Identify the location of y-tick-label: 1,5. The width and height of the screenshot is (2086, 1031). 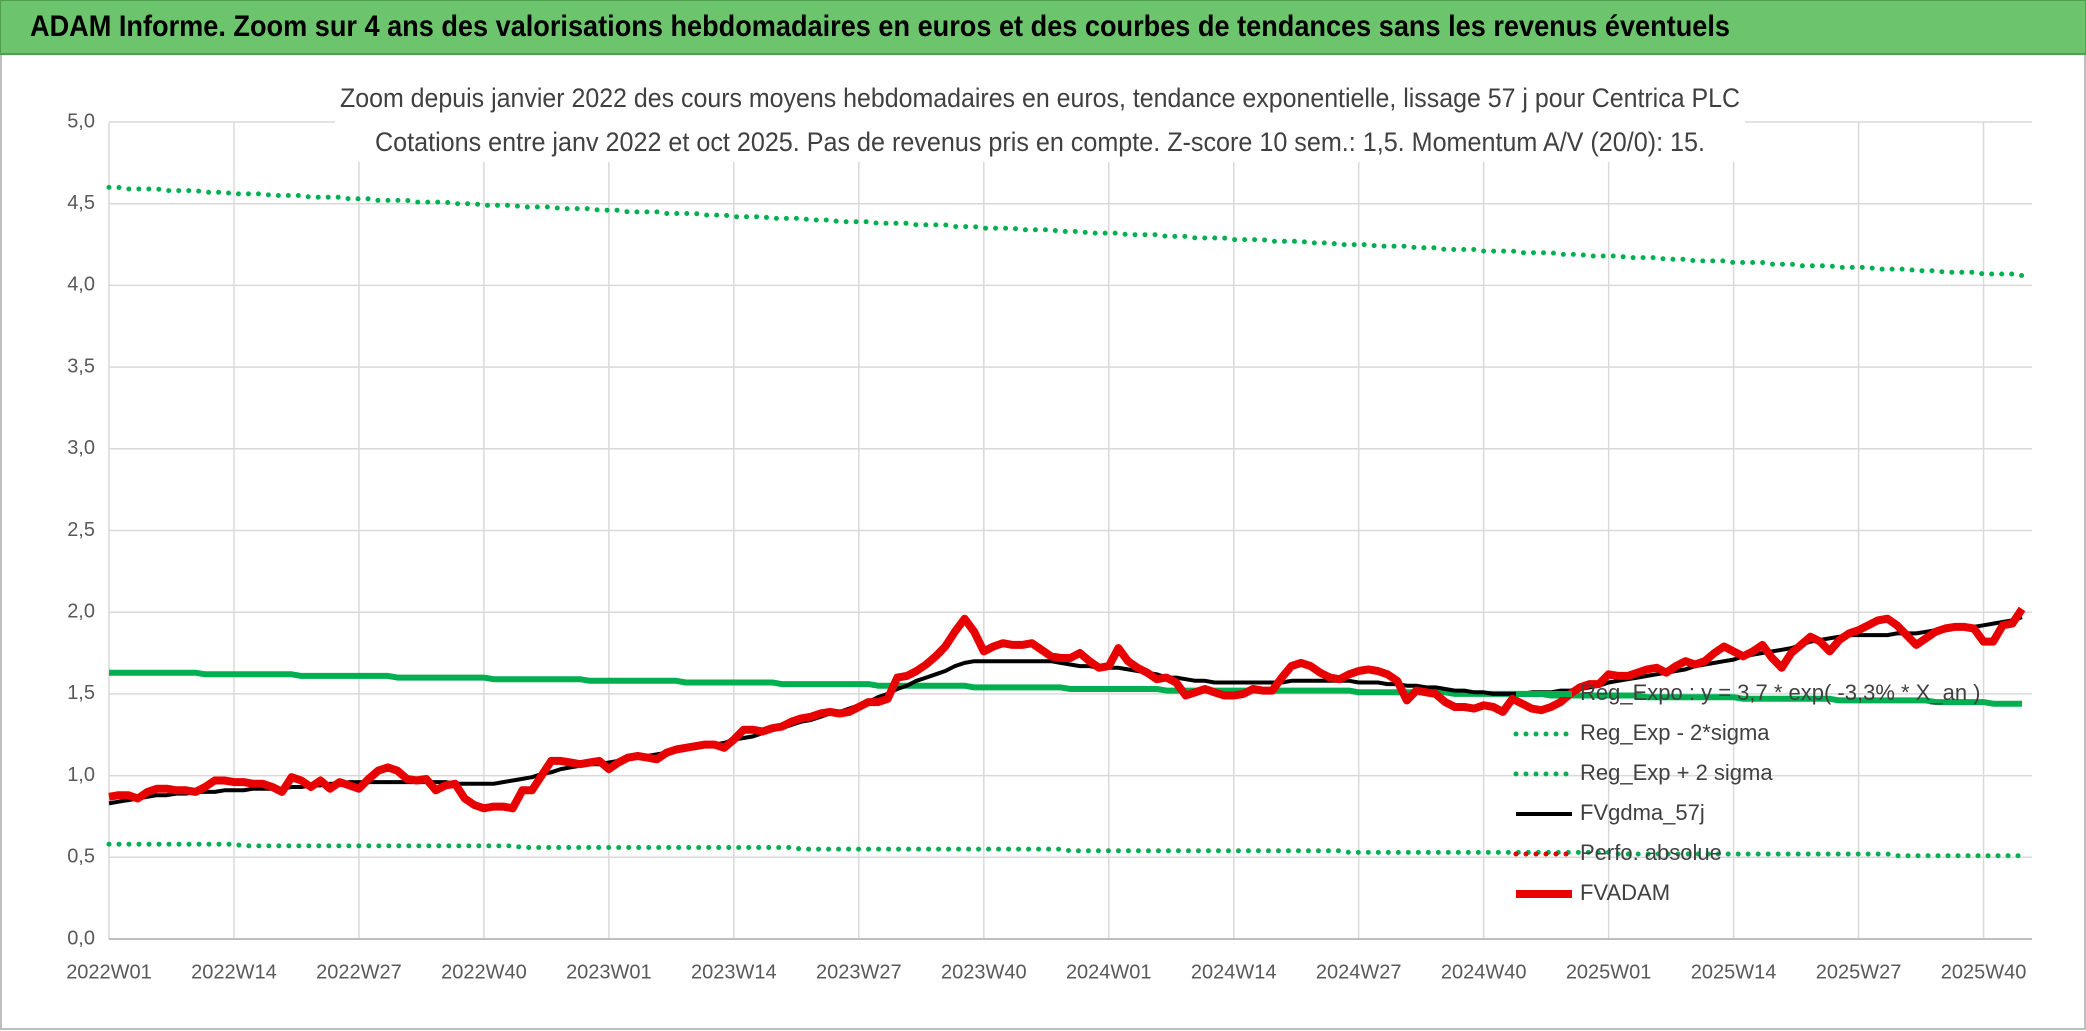
(81, 693).